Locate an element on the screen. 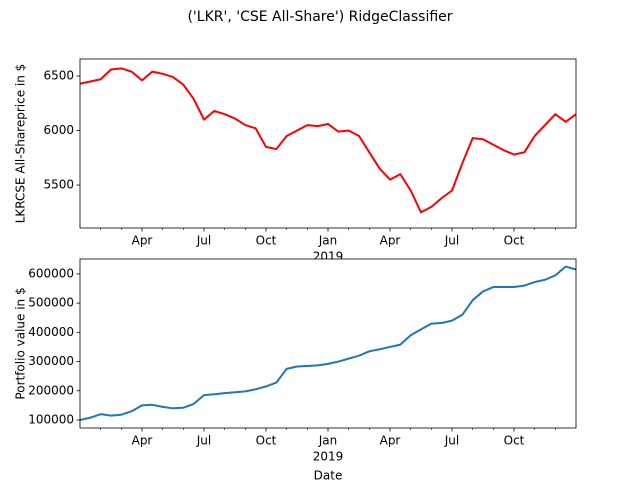 The width and height of the screenshot is (640, 480). y-tick-label: 100000 is located at coordinates (51, 419).